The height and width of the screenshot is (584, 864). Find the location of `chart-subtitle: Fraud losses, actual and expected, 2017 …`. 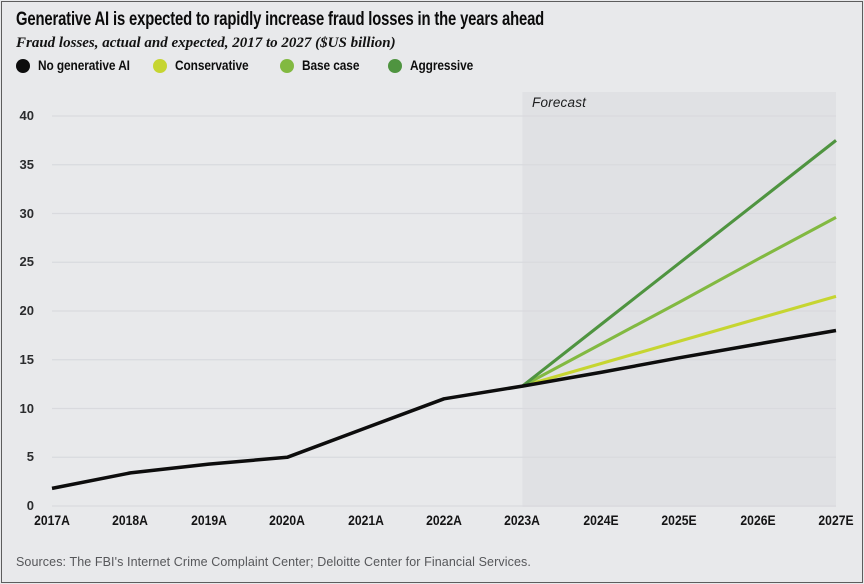

chart-subtitle: Fraud losses, actual and expected, 2017 … is located at coordinates (206, 43).